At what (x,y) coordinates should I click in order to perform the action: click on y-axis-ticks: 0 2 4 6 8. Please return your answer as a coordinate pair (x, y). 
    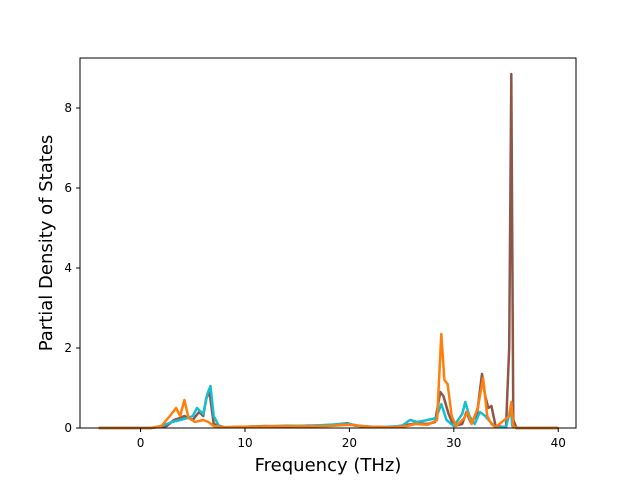
    Looking at the image, I should click on (72, 268).